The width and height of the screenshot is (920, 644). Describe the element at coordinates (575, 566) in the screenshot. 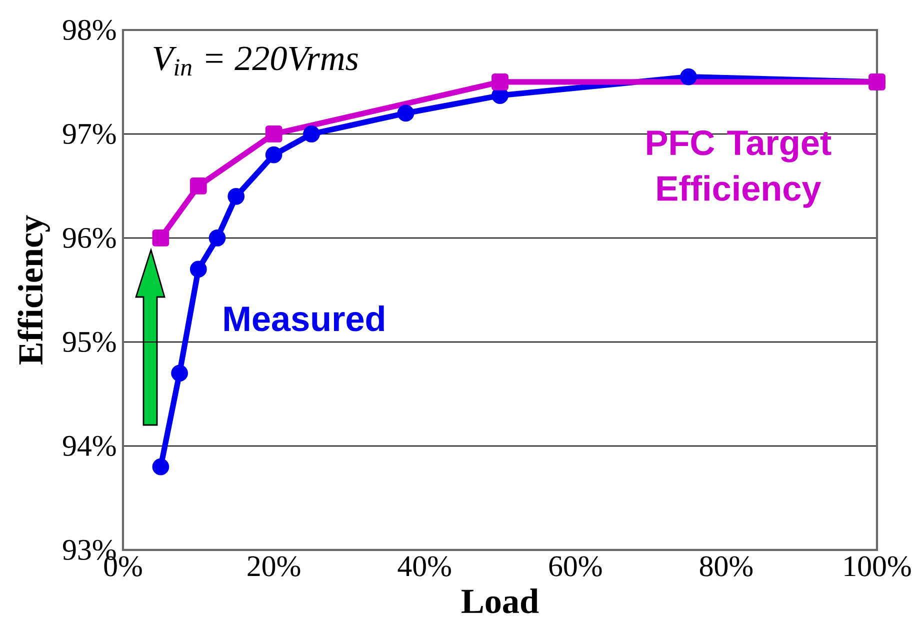

I see `x-tick-label: 60%` at that location.